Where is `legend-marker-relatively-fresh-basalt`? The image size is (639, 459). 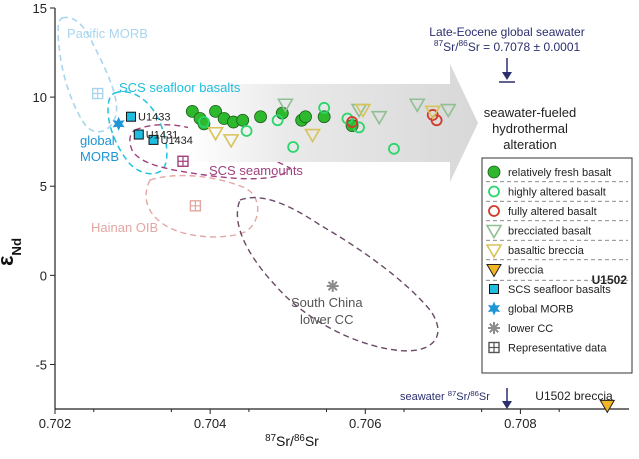
legend-marker-relatively-fresh-basalt is located at coordinates (494, 172).